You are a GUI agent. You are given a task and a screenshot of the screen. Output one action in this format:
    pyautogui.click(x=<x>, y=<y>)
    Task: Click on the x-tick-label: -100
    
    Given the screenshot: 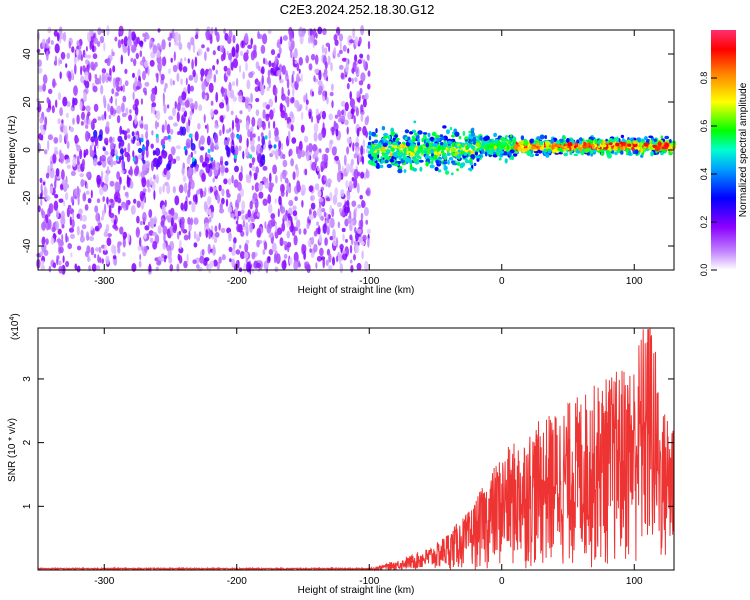 What is the action you would take?
    pyautogui.click(x=369, y=281)
    